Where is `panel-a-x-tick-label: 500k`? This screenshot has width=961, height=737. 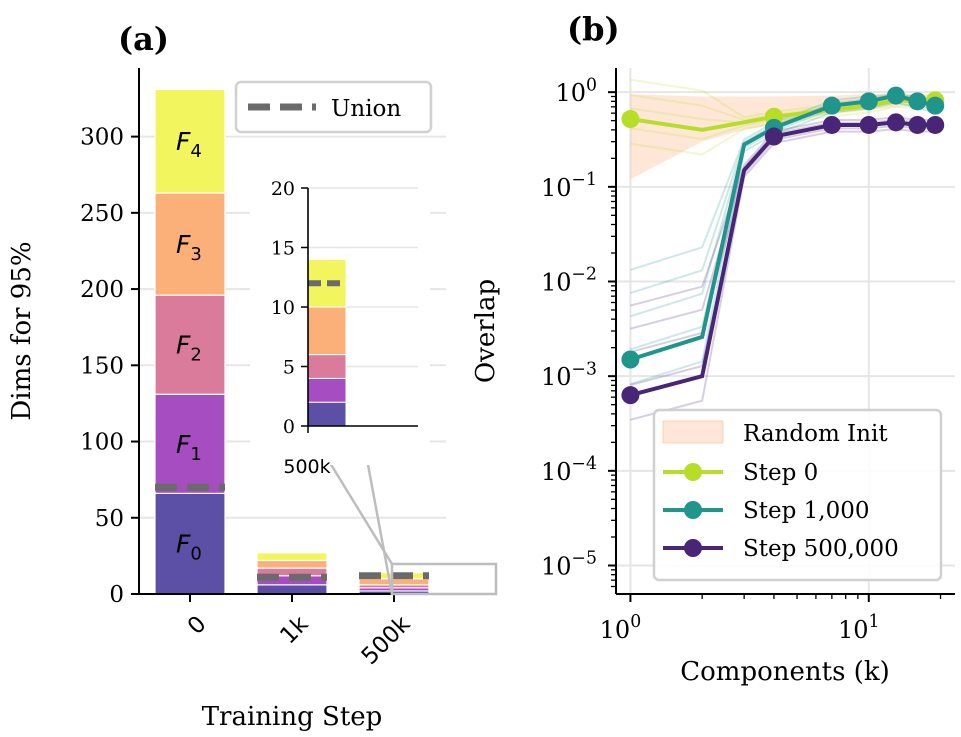 panel-a-x-tick-label: 500k is located at coordinates (386, 640).